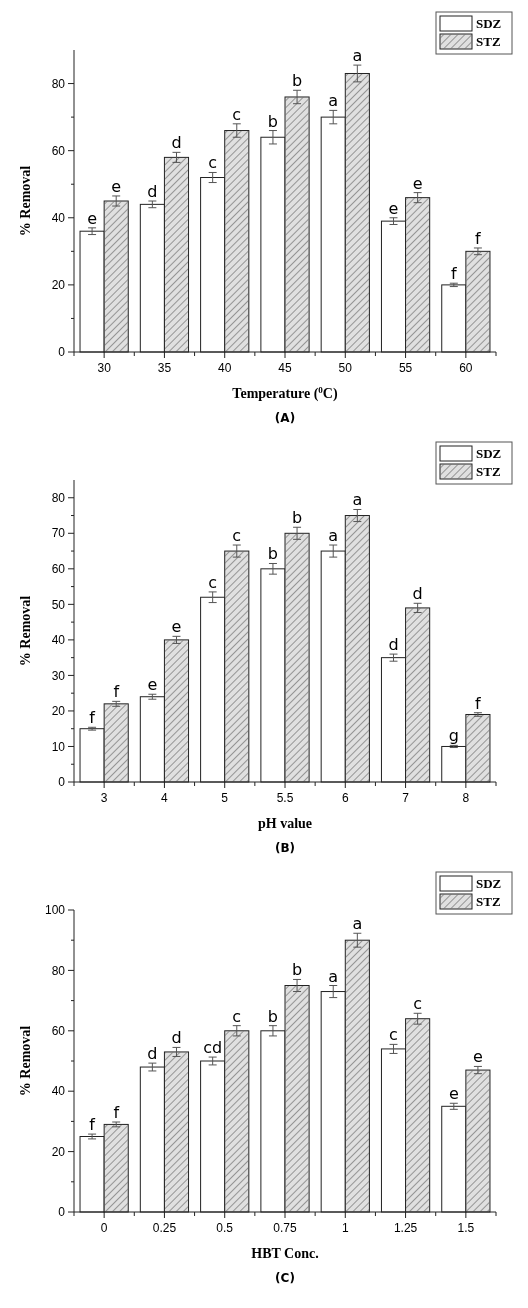  What do you see at coordinates (225, 368) in the screenshot?
I see `x-tick-label: 40` at bounding box center [225, 368].